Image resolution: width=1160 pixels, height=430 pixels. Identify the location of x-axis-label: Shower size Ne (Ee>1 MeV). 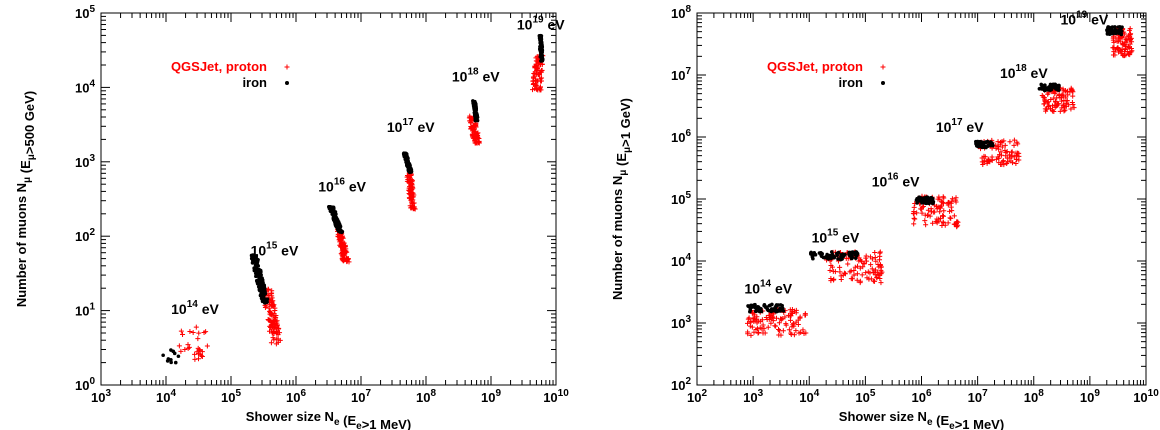
(328, 419).